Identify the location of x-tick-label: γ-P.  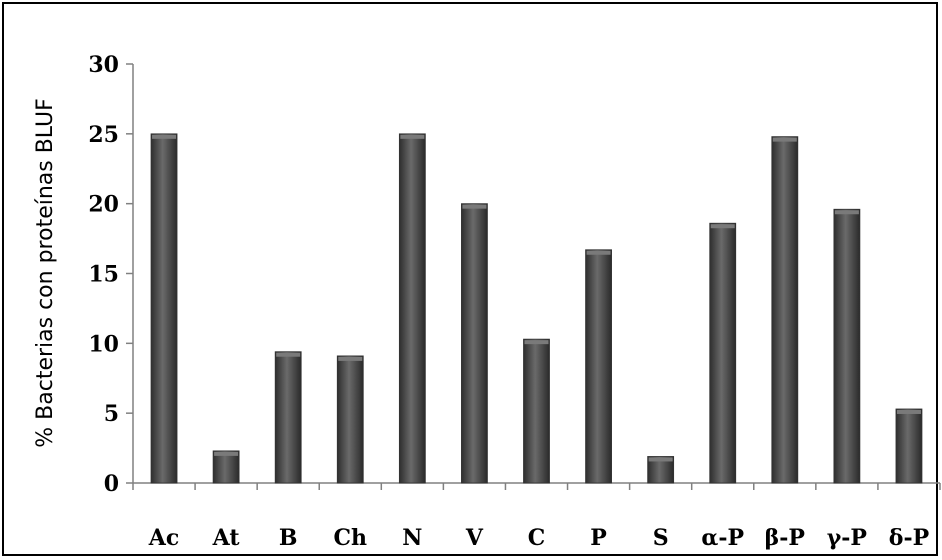
(847, 538).